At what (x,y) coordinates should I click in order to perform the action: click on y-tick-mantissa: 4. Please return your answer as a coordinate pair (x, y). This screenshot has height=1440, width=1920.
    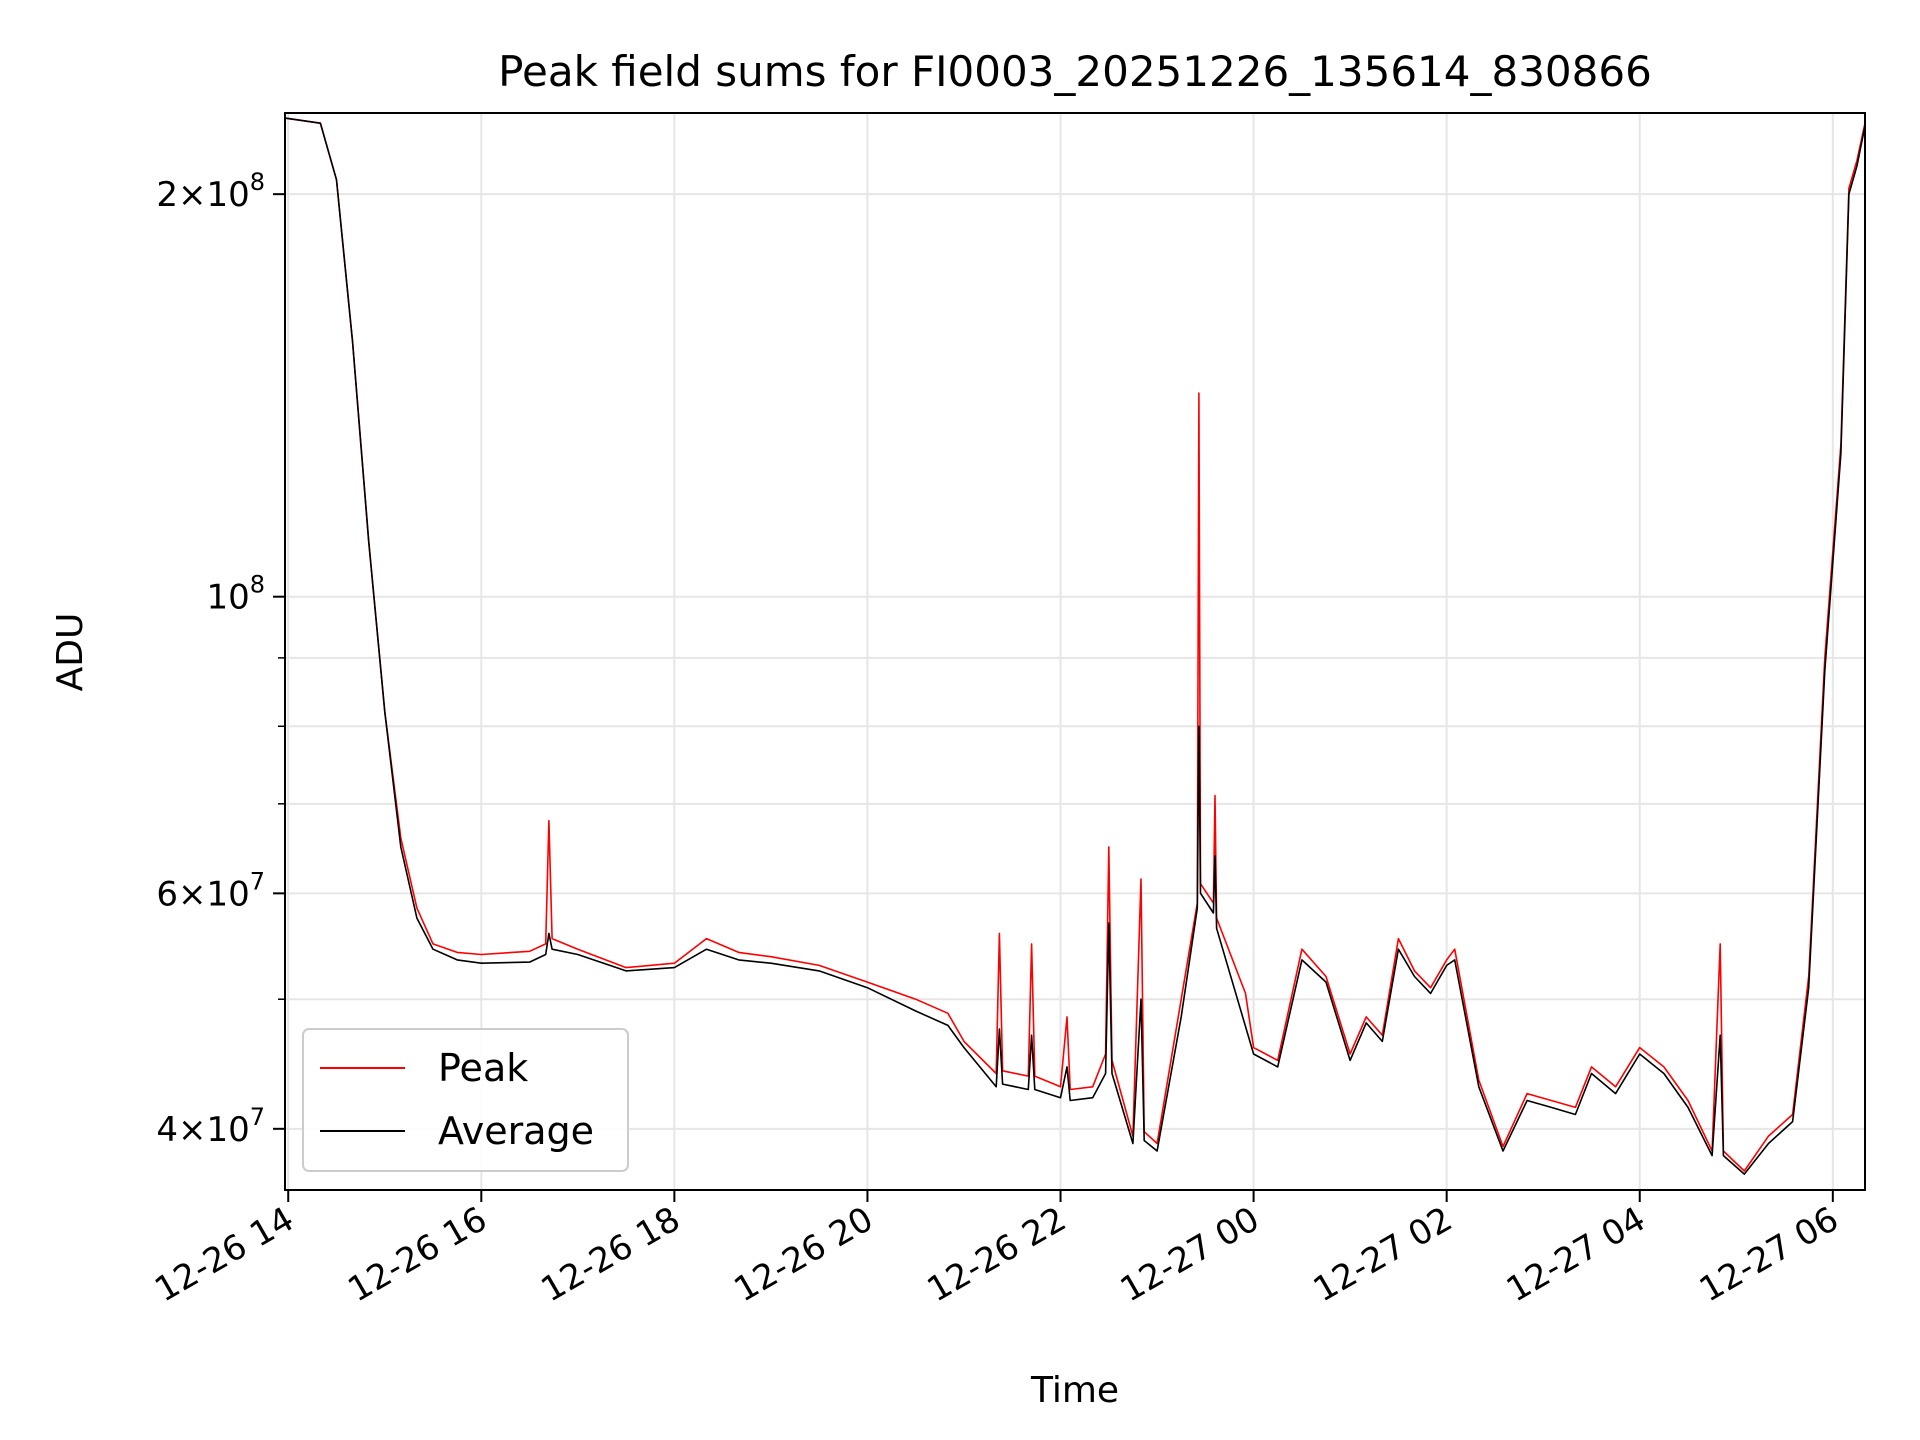
    Looking at the image, I should click on (167, 1130).